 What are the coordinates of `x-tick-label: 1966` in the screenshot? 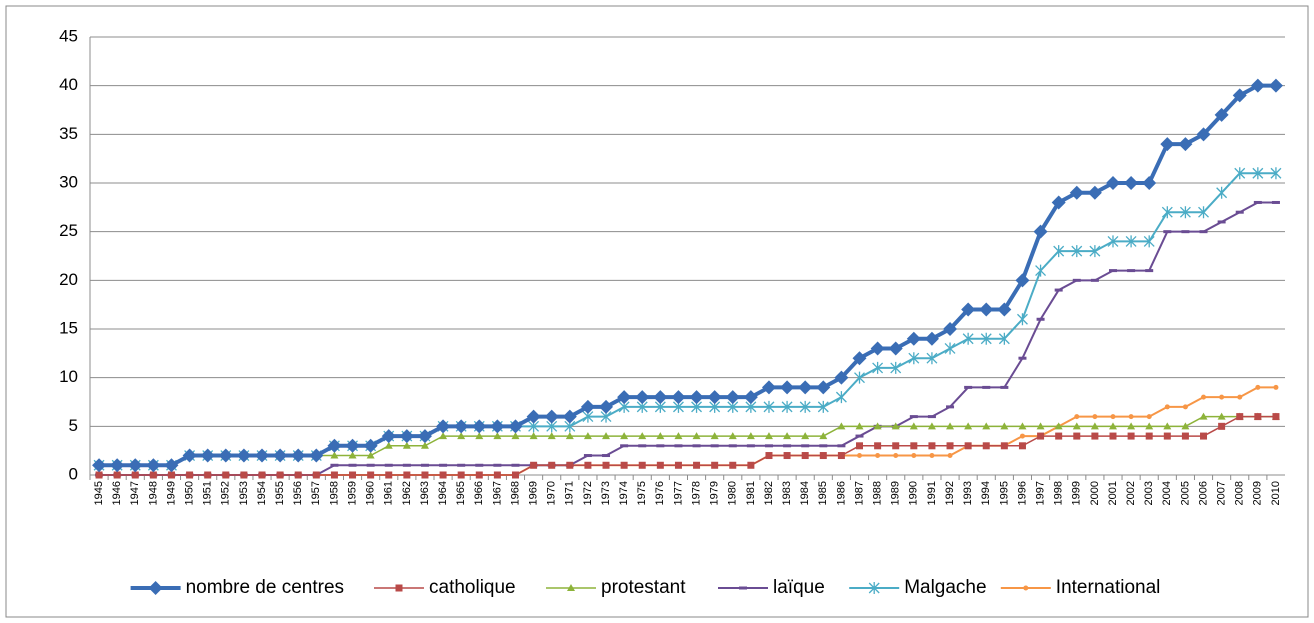 It's located at (479, 493).